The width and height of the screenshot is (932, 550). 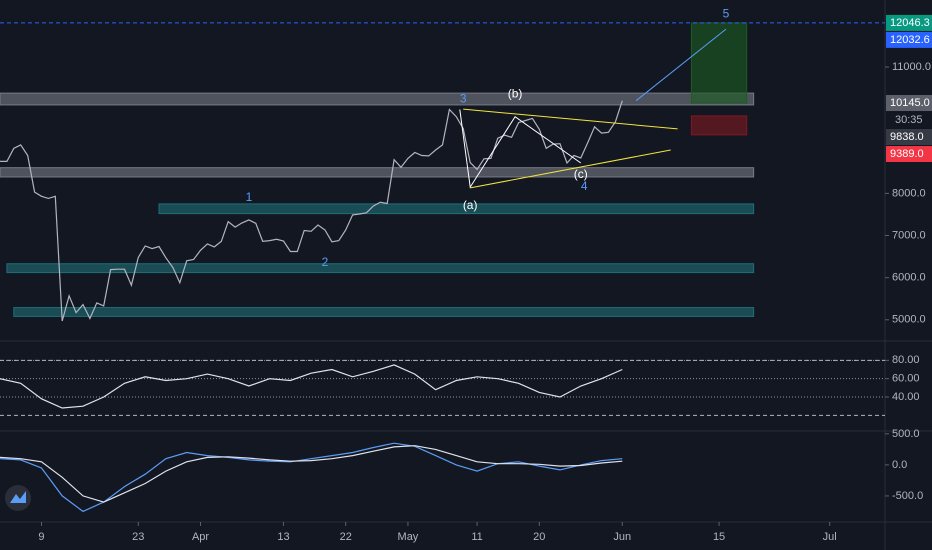 I want to click on price-label: 12032.6, so click(x=910, y=40).